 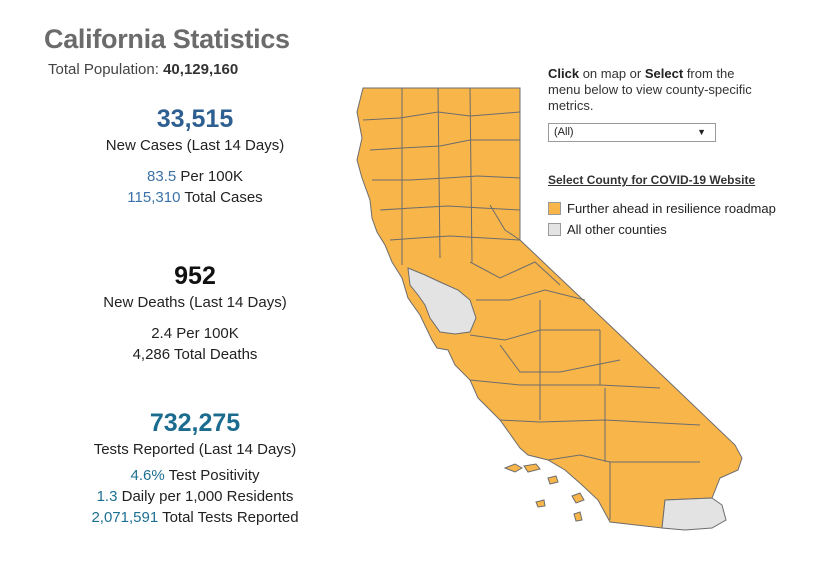 I want to click on channel-islands, so click(x=544, y=492).